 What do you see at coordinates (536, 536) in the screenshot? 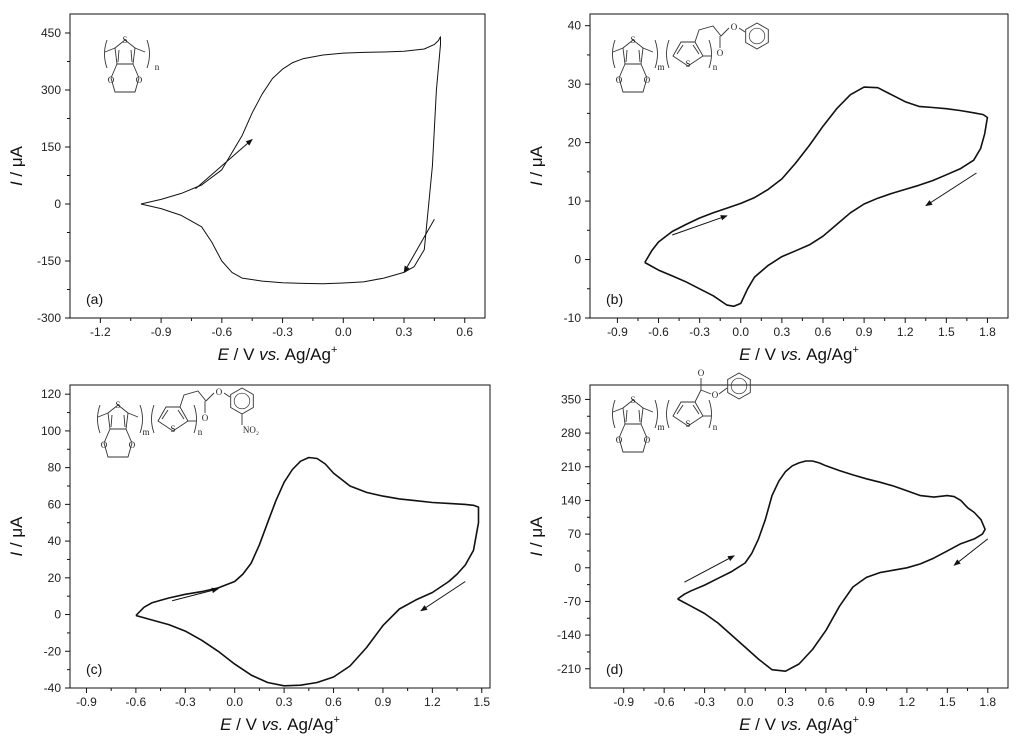
I see `y-axis-label: I / μA` at bounding box center [536, 536].